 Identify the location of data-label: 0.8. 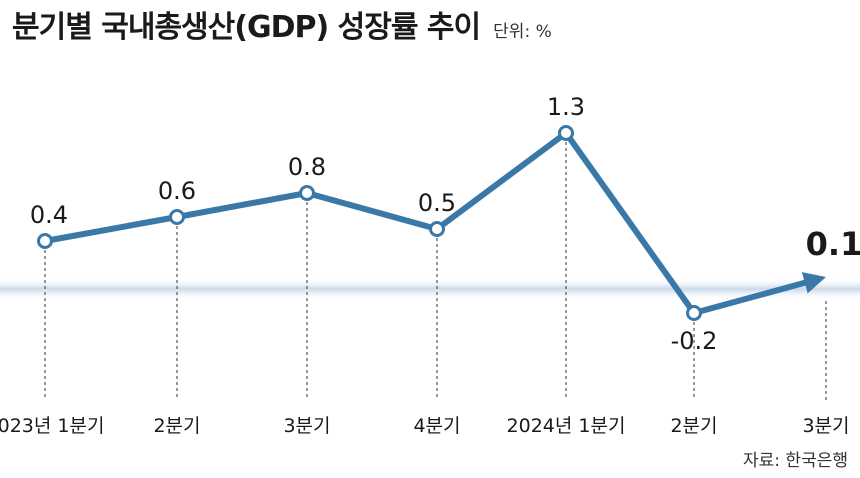
(307, 167).